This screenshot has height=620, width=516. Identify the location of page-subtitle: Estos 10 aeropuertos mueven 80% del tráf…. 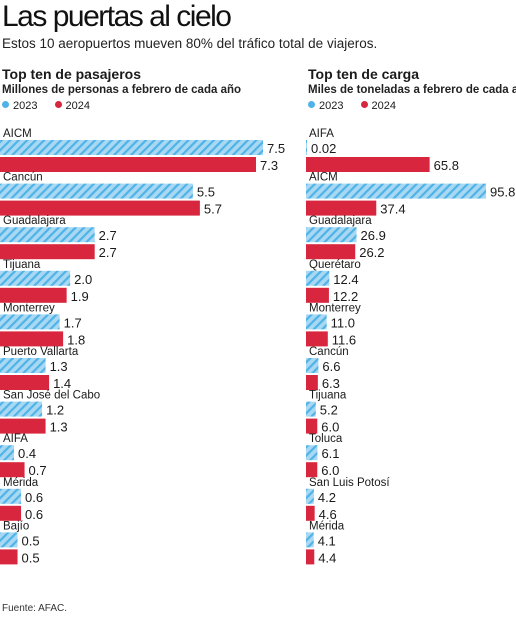
(190, 43).